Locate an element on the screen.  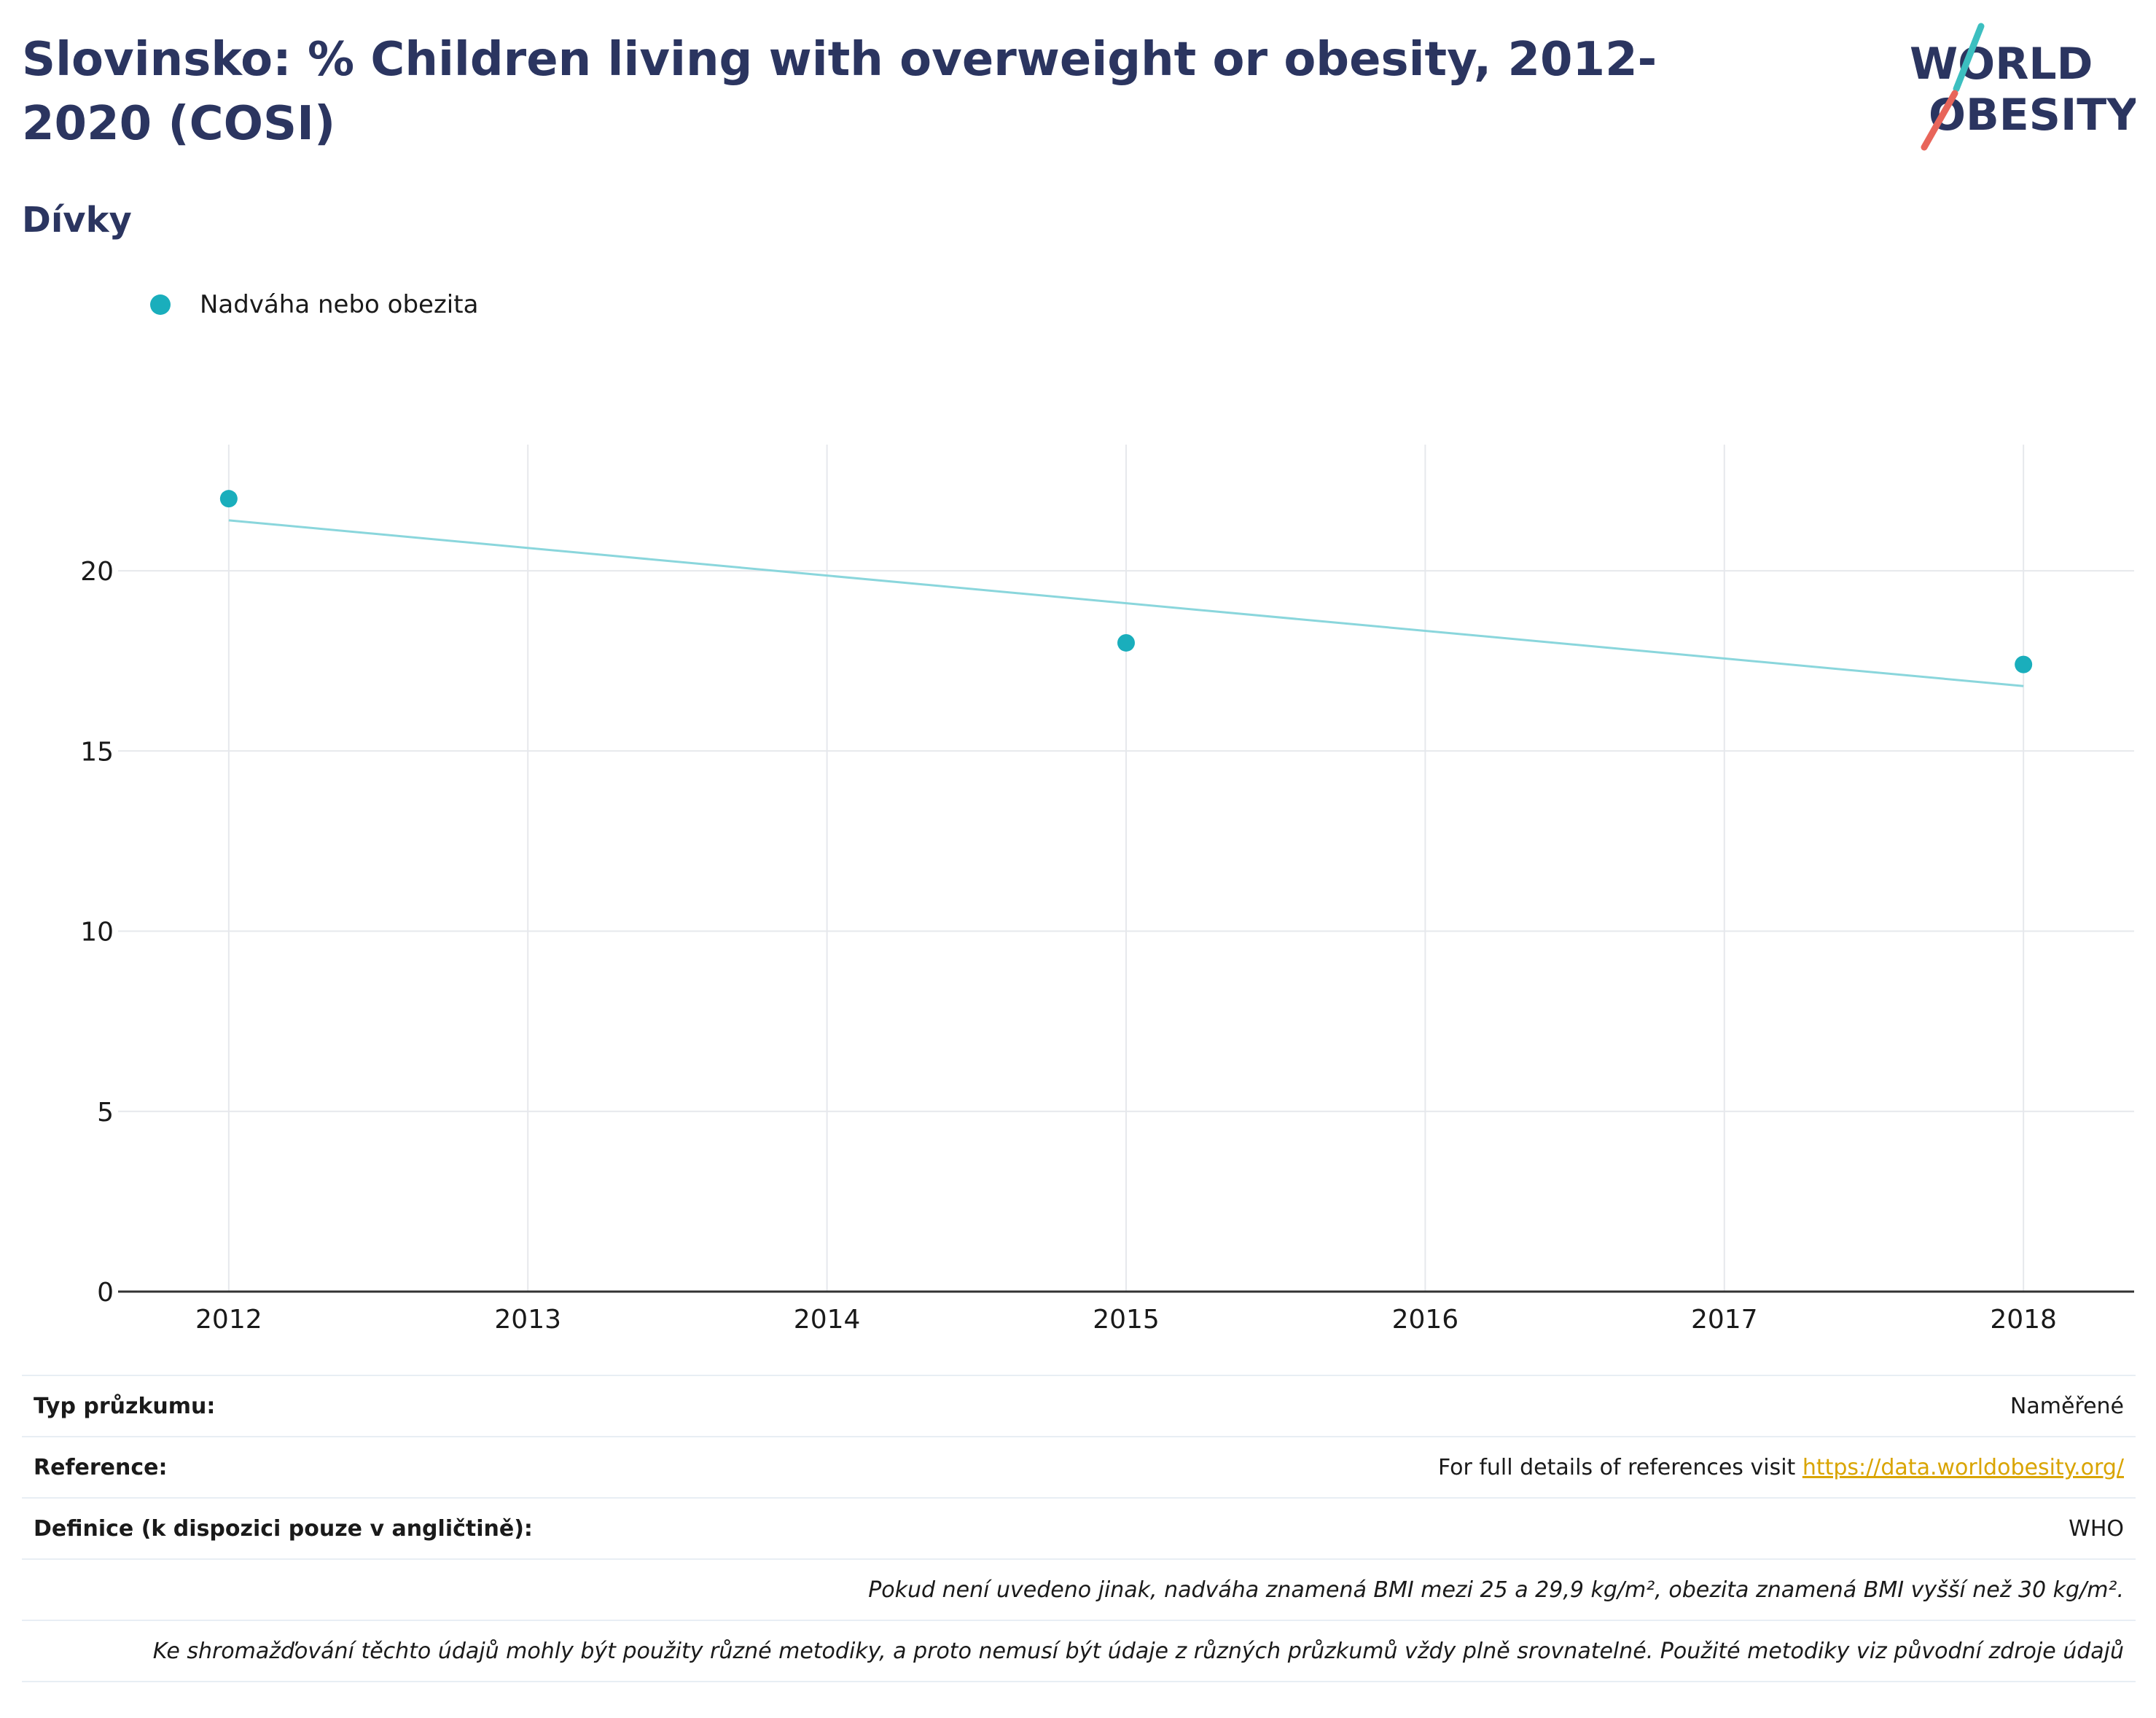
x-tick-label: 2015 is located at coordinates (1126, 1320).